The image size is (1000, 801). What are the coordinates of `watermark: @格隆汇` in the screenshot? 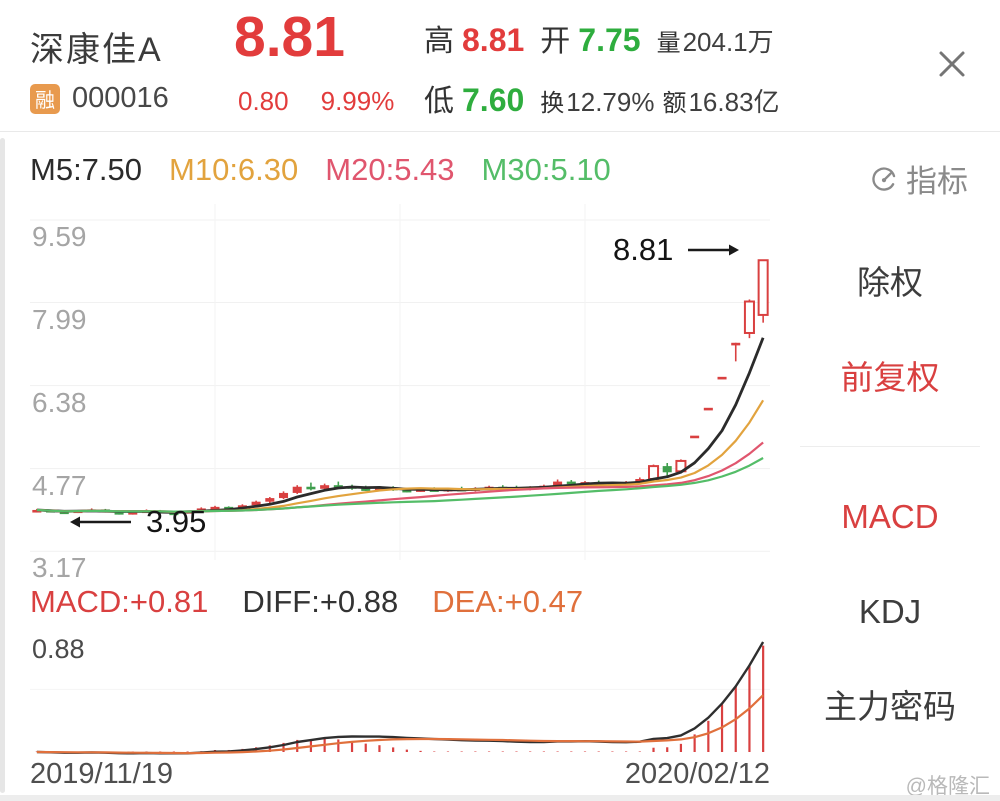 It's located at (947, 786).